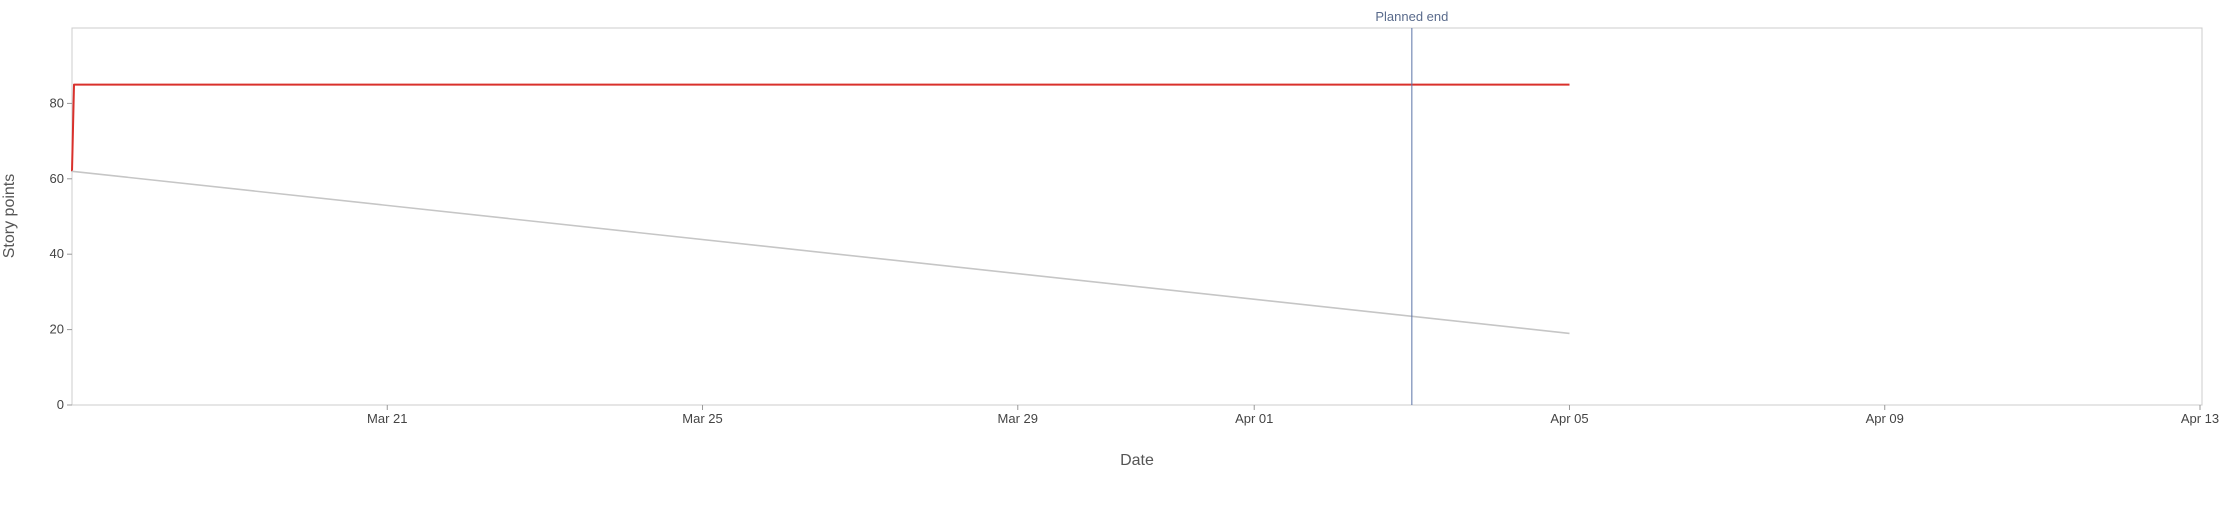  What do you see at coordinates (1137, 460) in the screenshot?
I see `x-axis-title: Date` at bounding box center [1137, 460].